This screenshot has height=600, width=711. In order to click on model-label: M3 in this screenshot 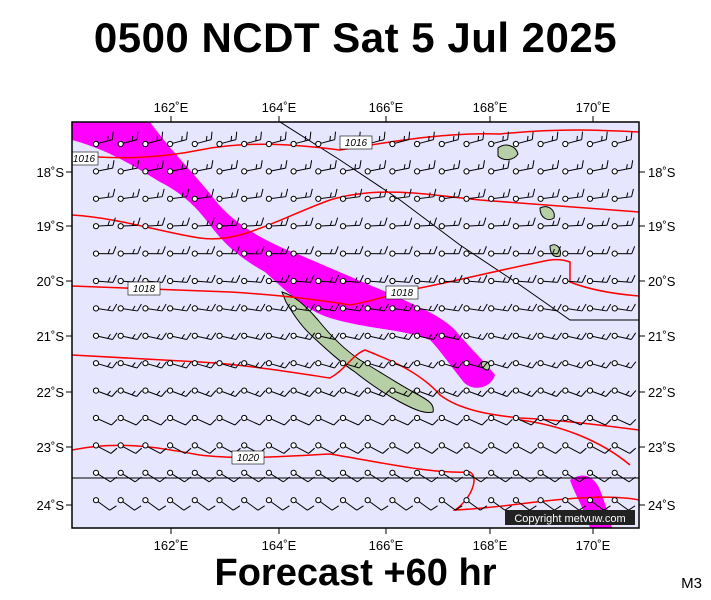, I will do `click(691, 583)`.